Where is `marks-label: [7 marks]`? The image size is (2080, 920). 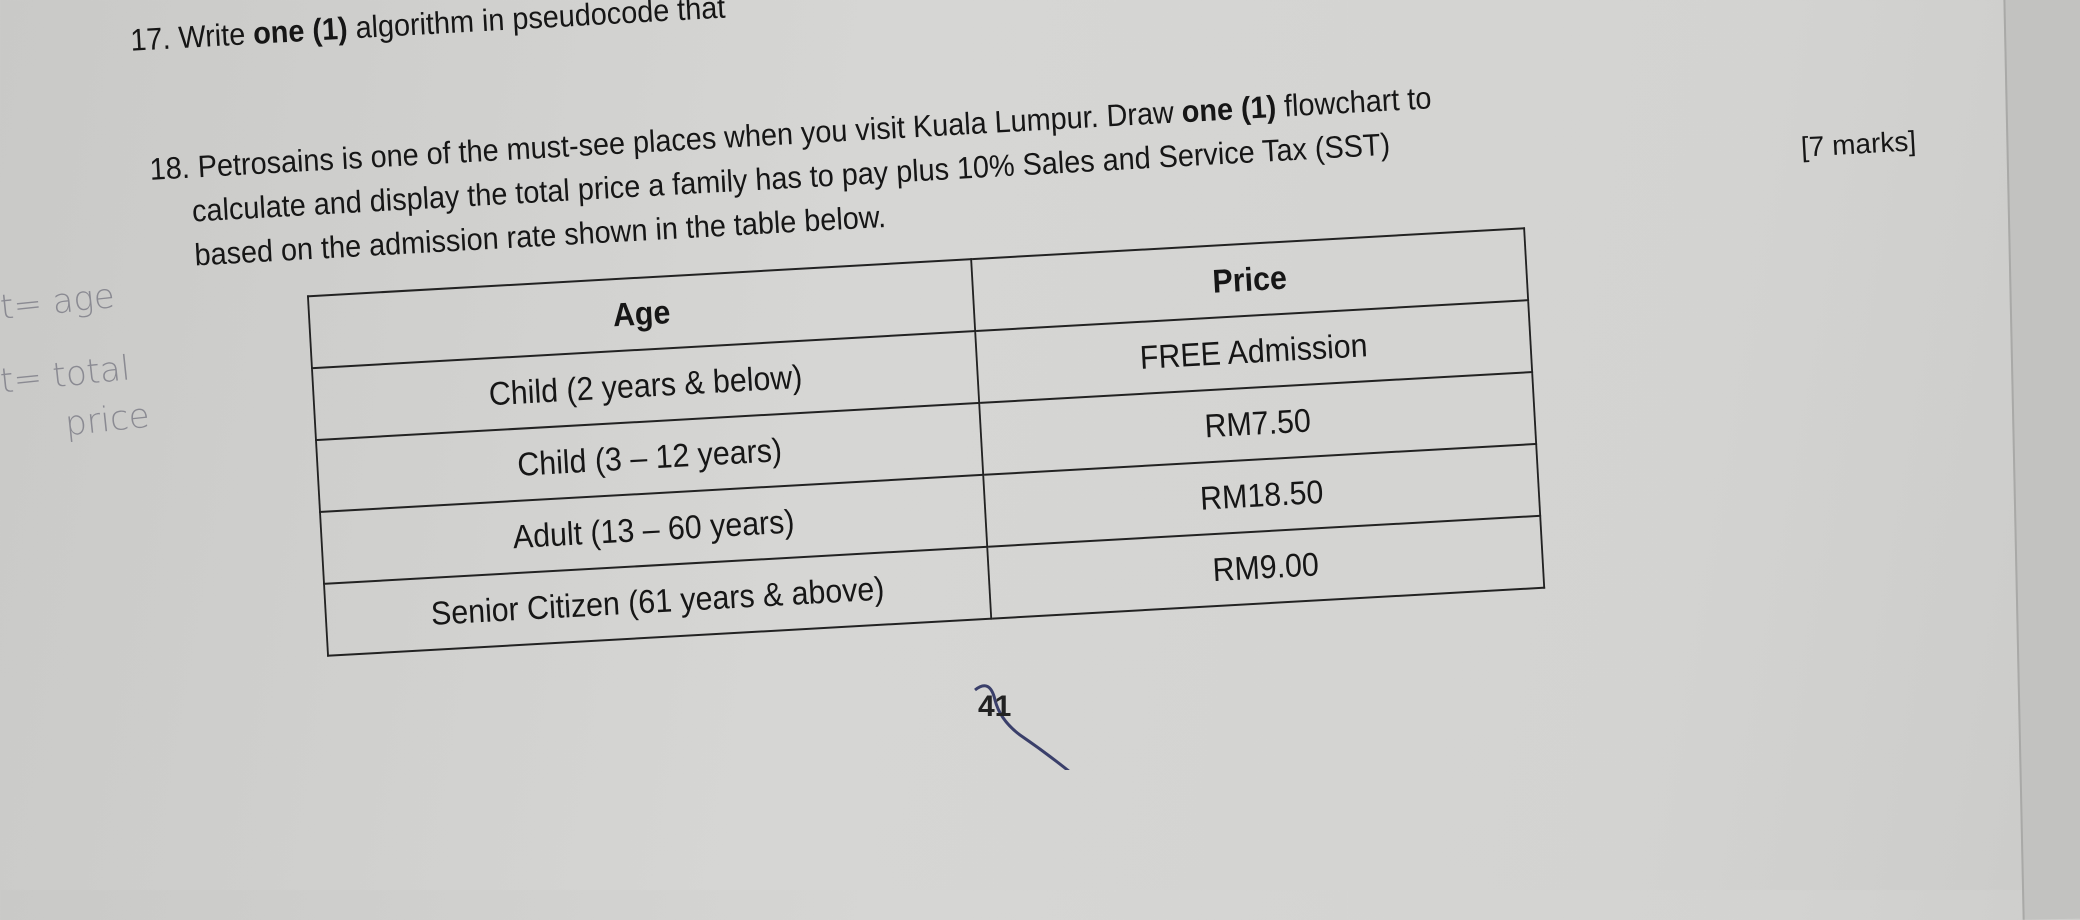 marks-label: [7 marks] is located at coordinates (1858, 144).